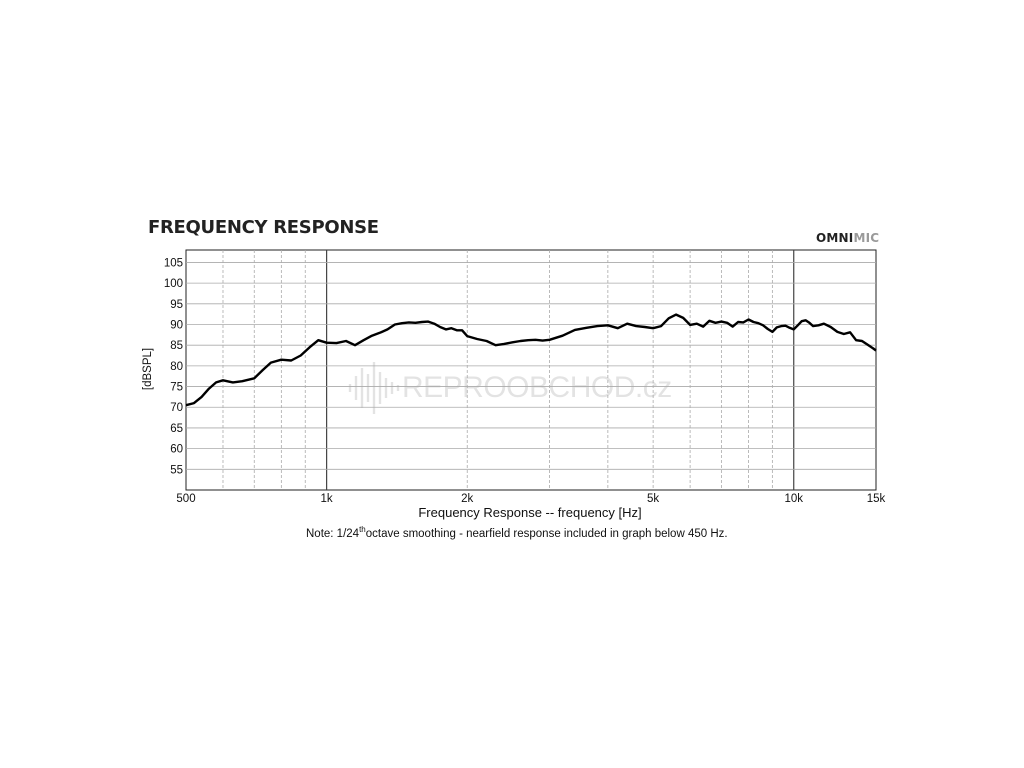 Image resolution: width=1024 pixels, height=768 pixels. What do you see at coordinates (876, 499) in the screenshot?
I see `x-tick-label: 15k` at bounding box center [876, 499].